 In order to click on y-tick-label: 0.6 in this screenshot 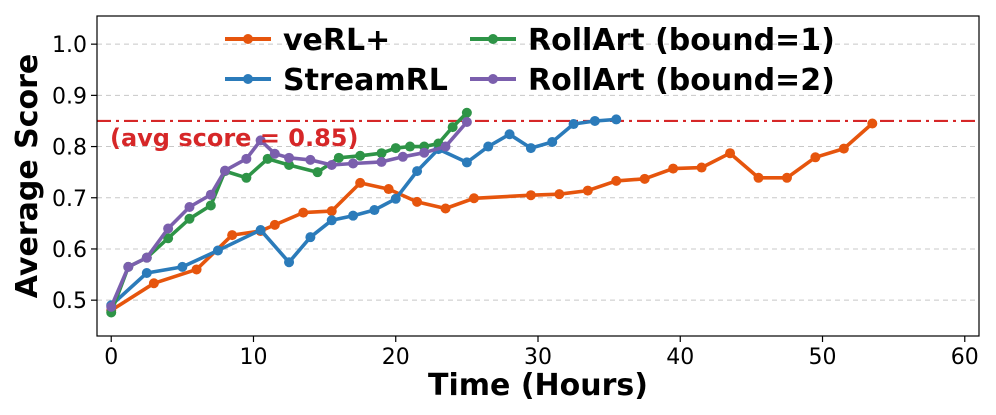, I will do `click(69, 250)`.